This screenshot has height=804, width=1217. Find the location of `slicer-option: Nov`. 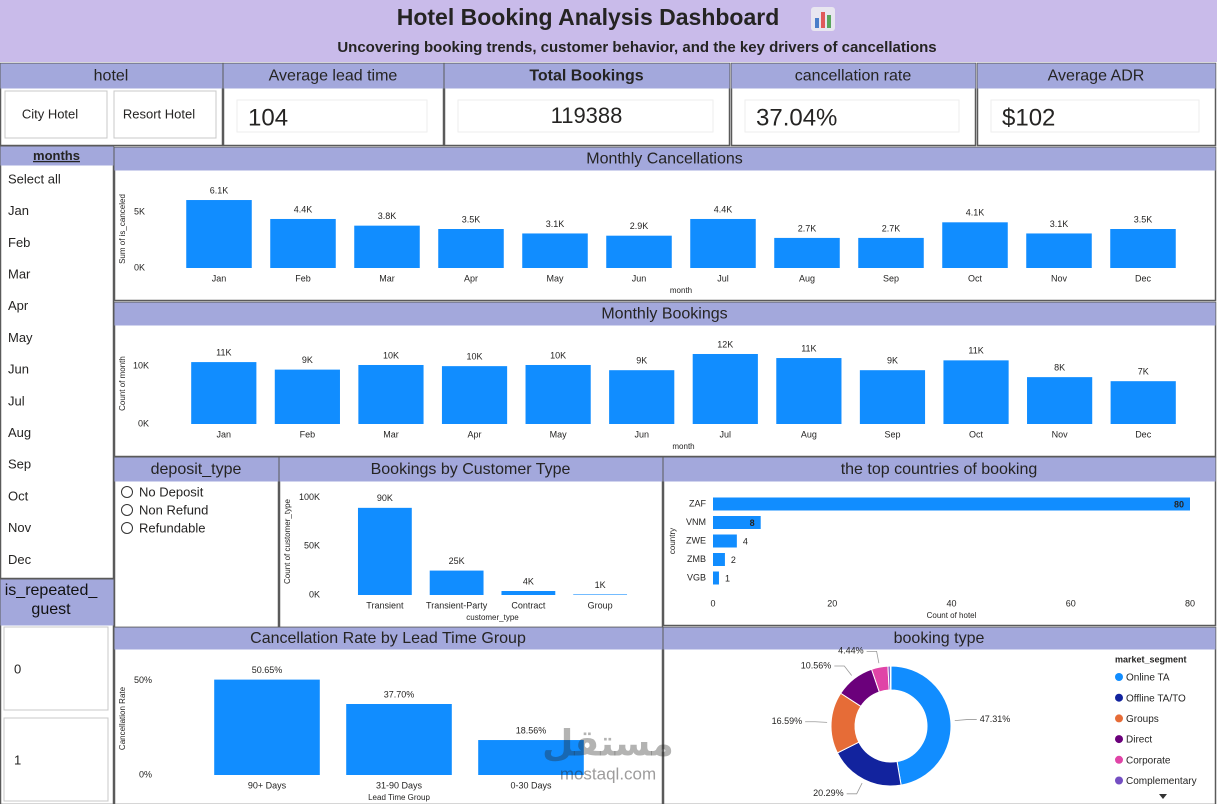

slicer-option: Nov is located at coordinates (20, 527).